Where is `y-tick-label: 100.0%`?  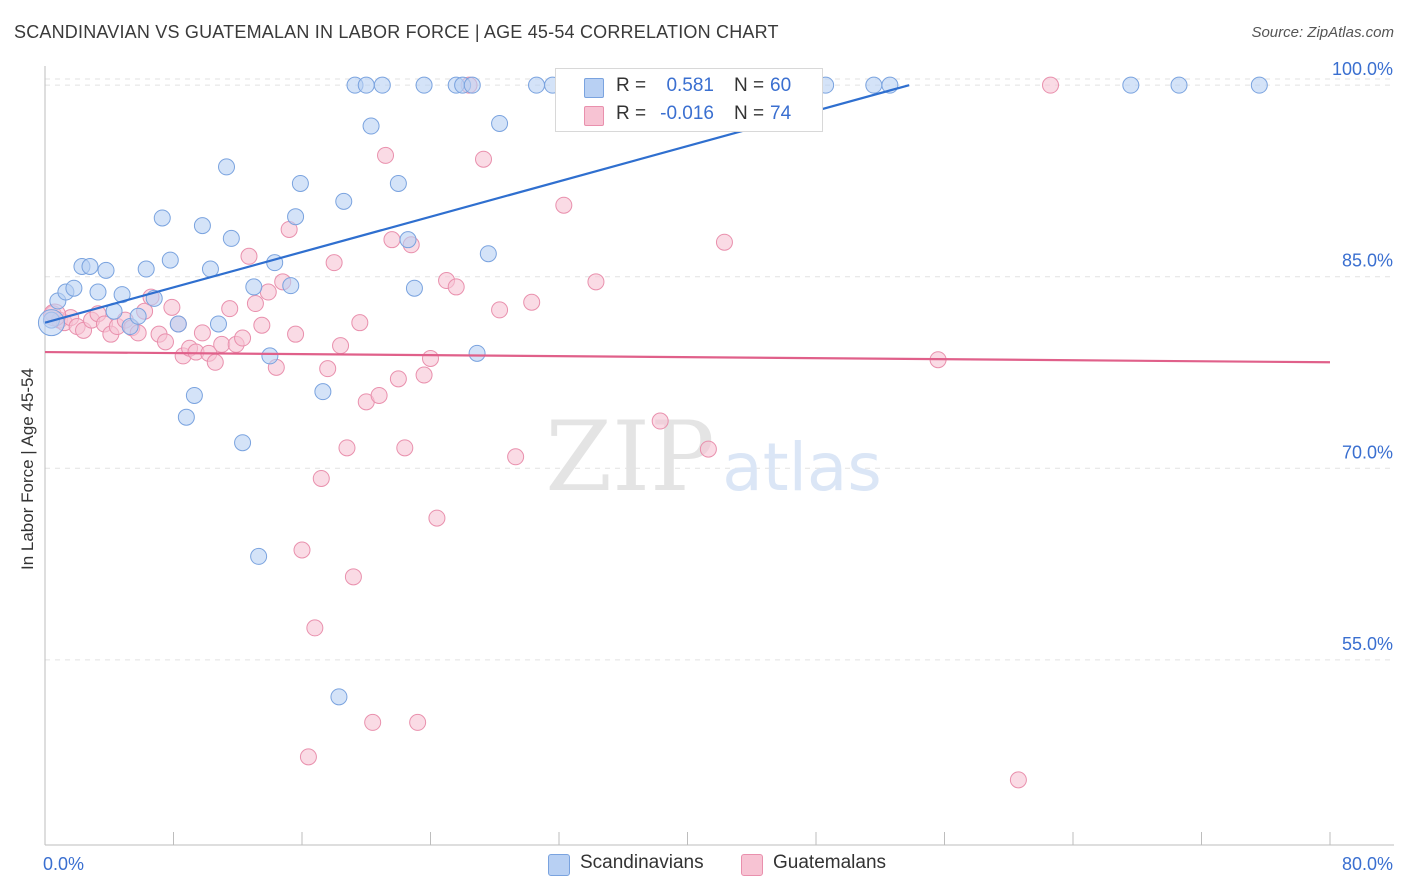
y-tick-label: 100.0% is located at coordinates (1362, 69).